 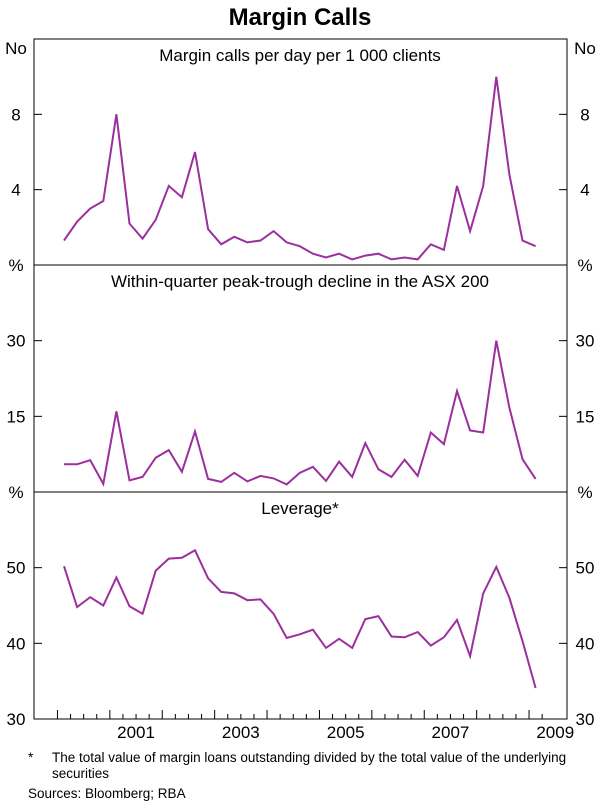 I want to click on y-tick-label-left: 30, so click(x=16, y=341).